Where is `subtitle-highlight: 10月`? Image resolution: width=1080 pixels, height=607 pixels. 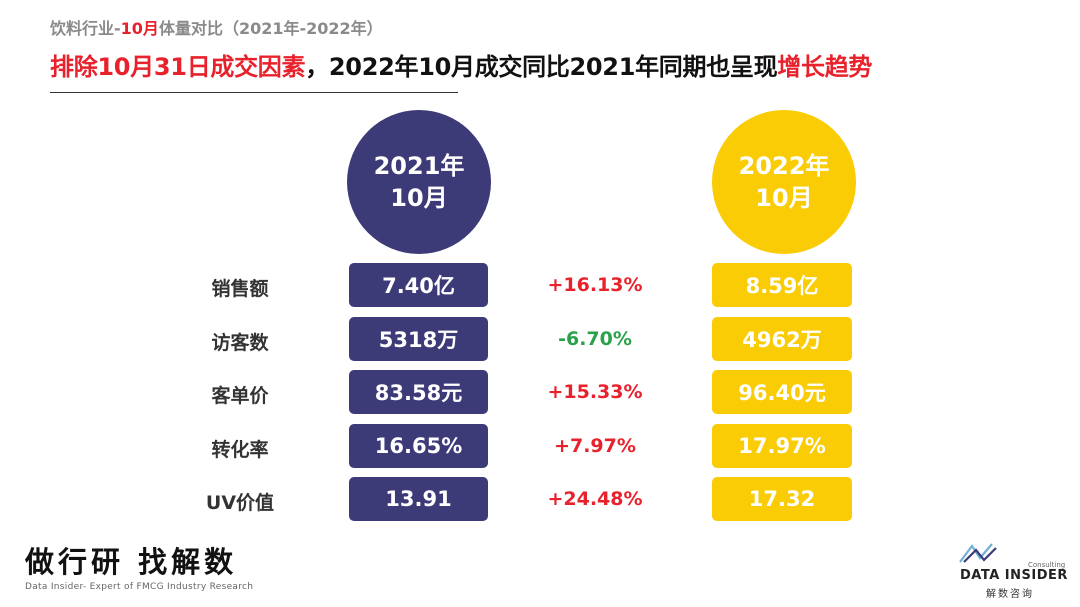 subtitle-highlight: 10月 is located at coordinates (139, 28).